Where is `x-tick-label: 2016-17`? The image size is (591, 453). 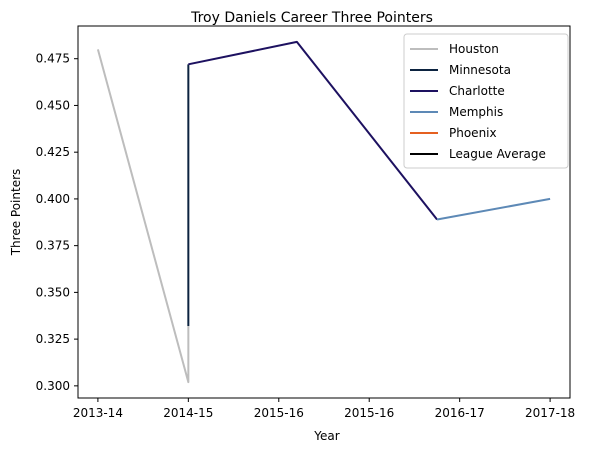
x-tick-label: 2016-17 is located at coordinates (460, 413).